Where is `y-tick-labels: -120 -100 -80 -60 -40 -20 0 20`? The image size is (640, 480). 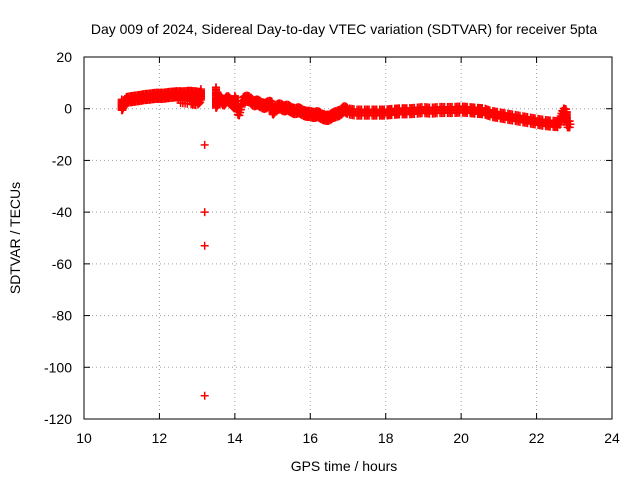 y-tick-labels: -120 -100 -80 -60 -40 -20 0 20 is located at coordinates (58, 238).